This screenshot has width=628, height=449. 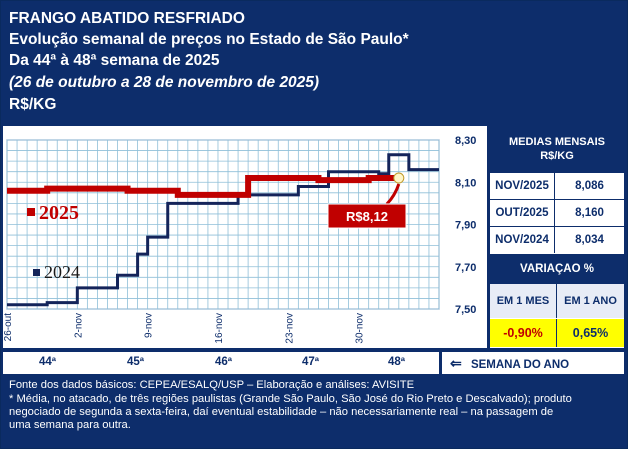 I want to click on average-row-value: 8,034, so click(x=589, y=240).